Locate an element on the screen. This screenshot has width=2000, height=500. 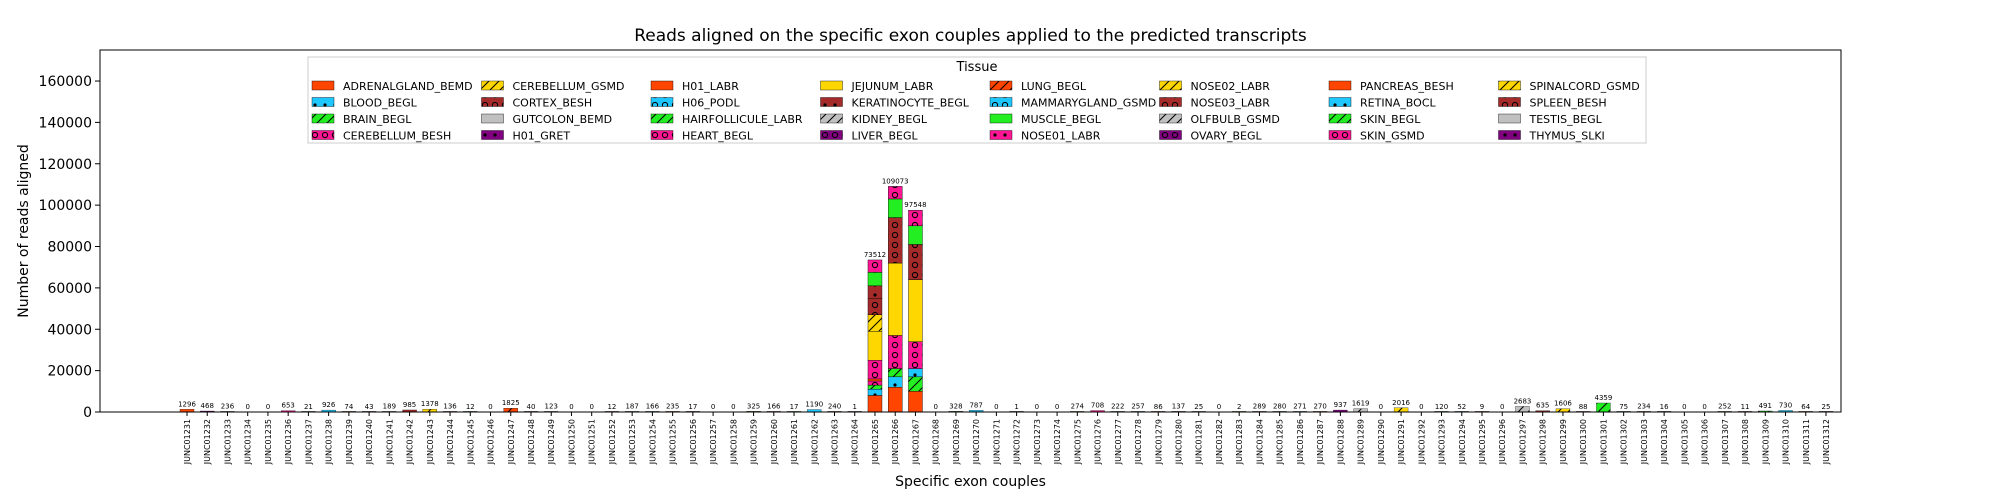
bar-total-label: 73512 is located at coordinates (875, 255).